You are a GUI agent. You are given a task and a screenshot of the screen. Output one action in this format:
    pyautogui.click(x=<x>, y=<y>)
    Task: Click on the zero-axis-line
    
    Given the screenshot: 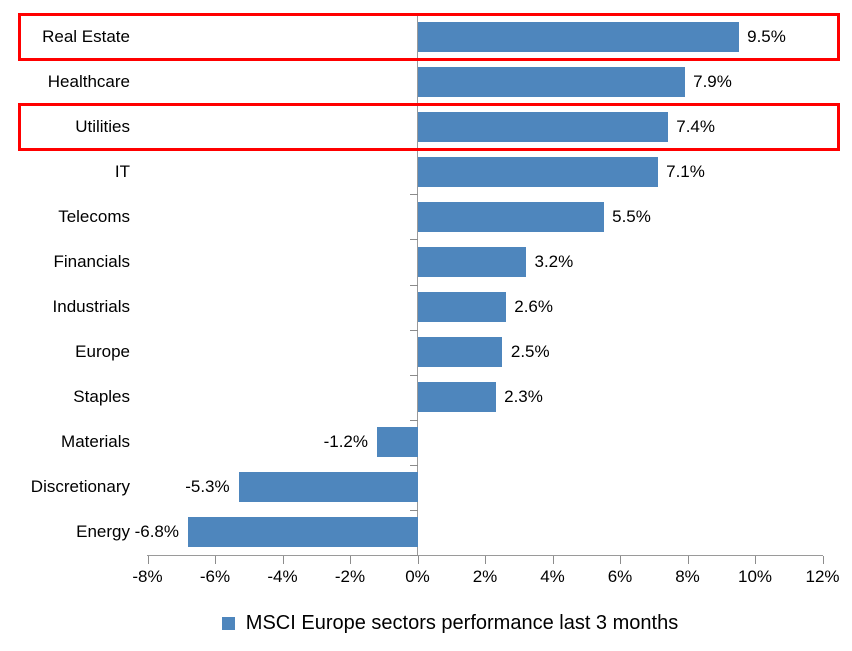 What is the action you would take?
    pyautogui.click(x=417, y=284)
    